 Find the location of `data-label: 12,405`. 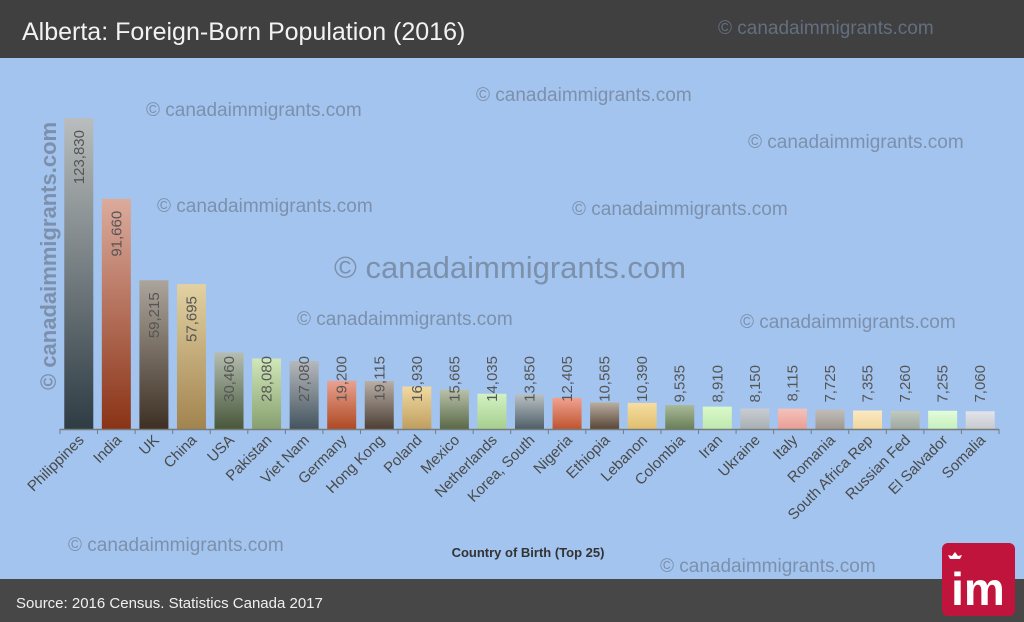

data-label: 12,405 is located at coordinates (567, 379).